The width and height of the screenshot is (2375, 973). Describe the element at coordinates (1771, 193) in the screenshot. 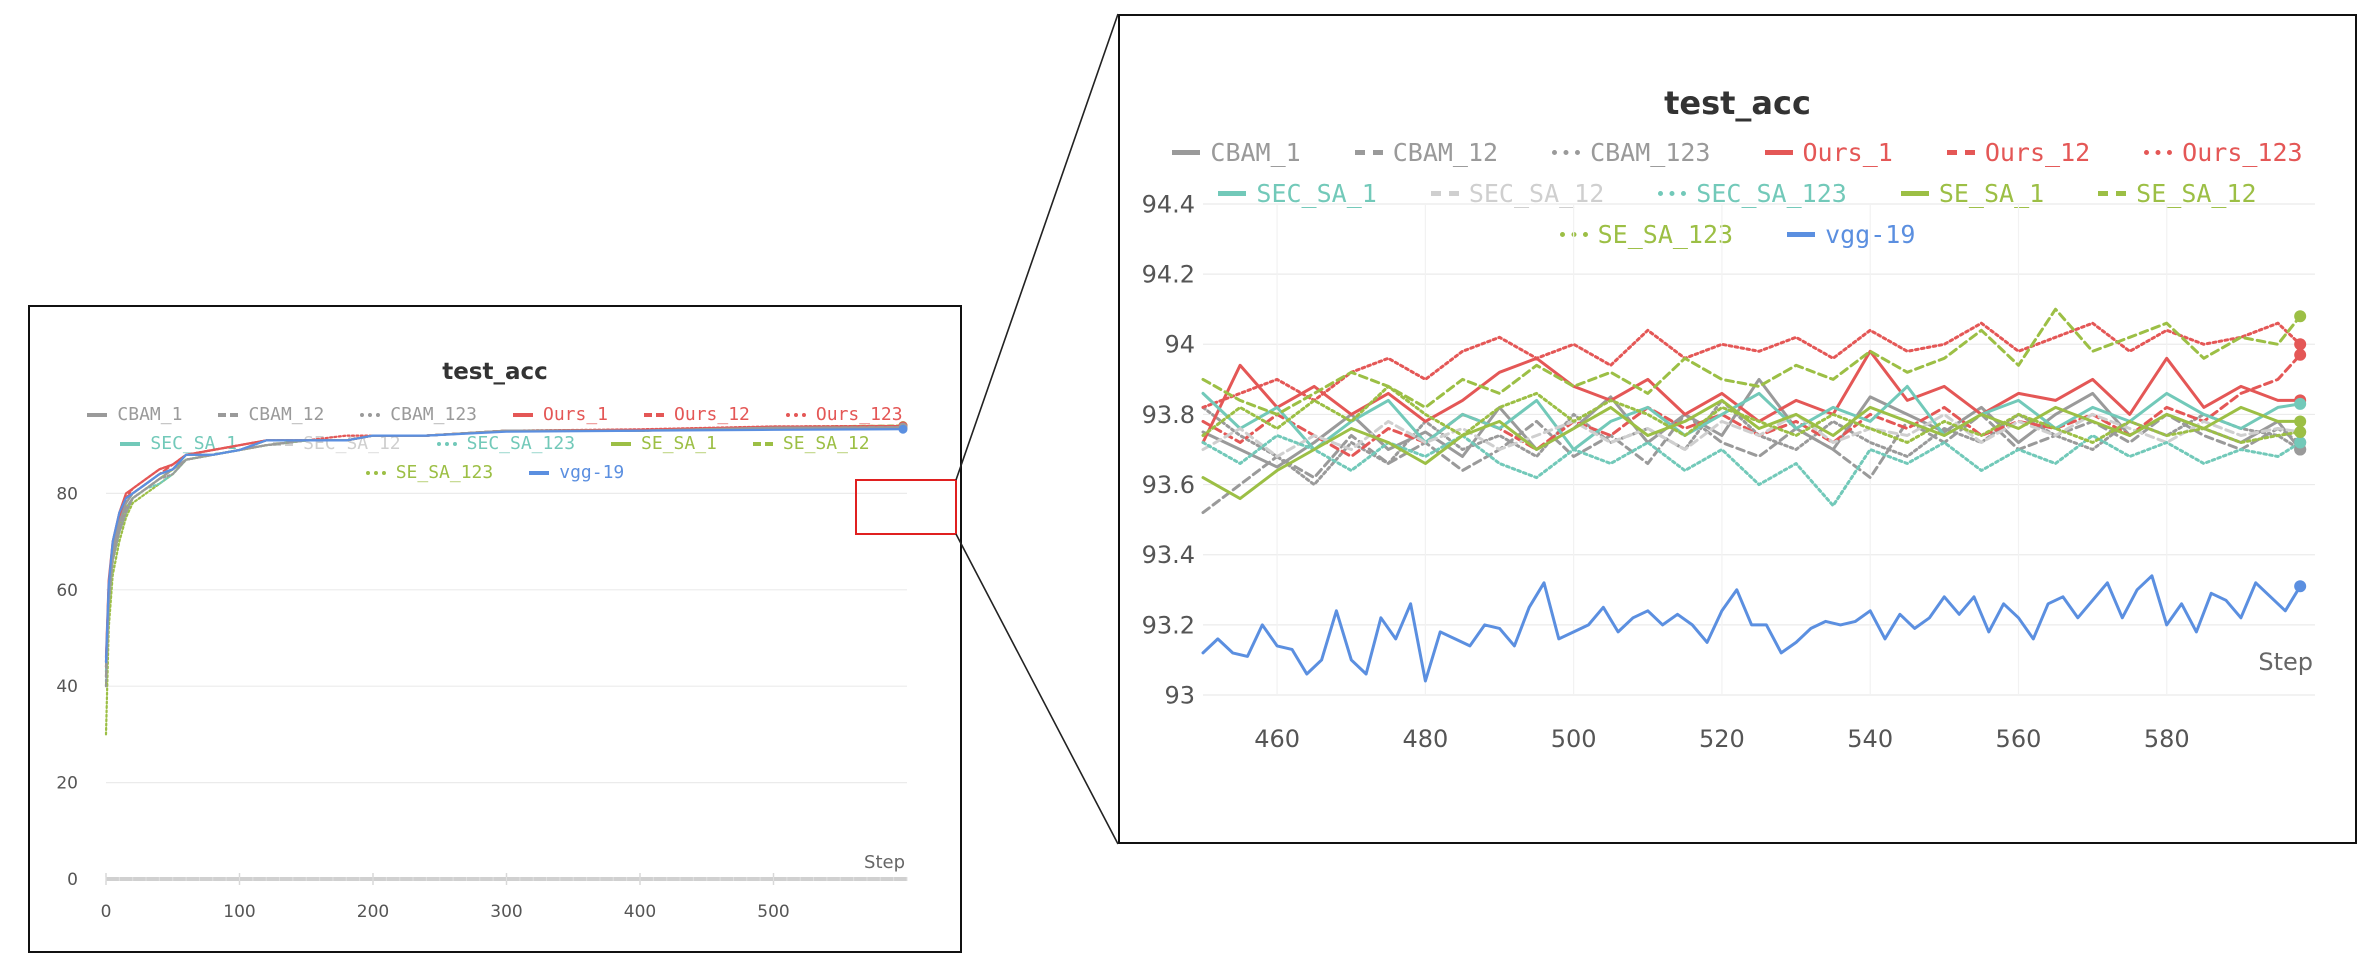

I see `legend-label: SEC_SA_123` at that location.